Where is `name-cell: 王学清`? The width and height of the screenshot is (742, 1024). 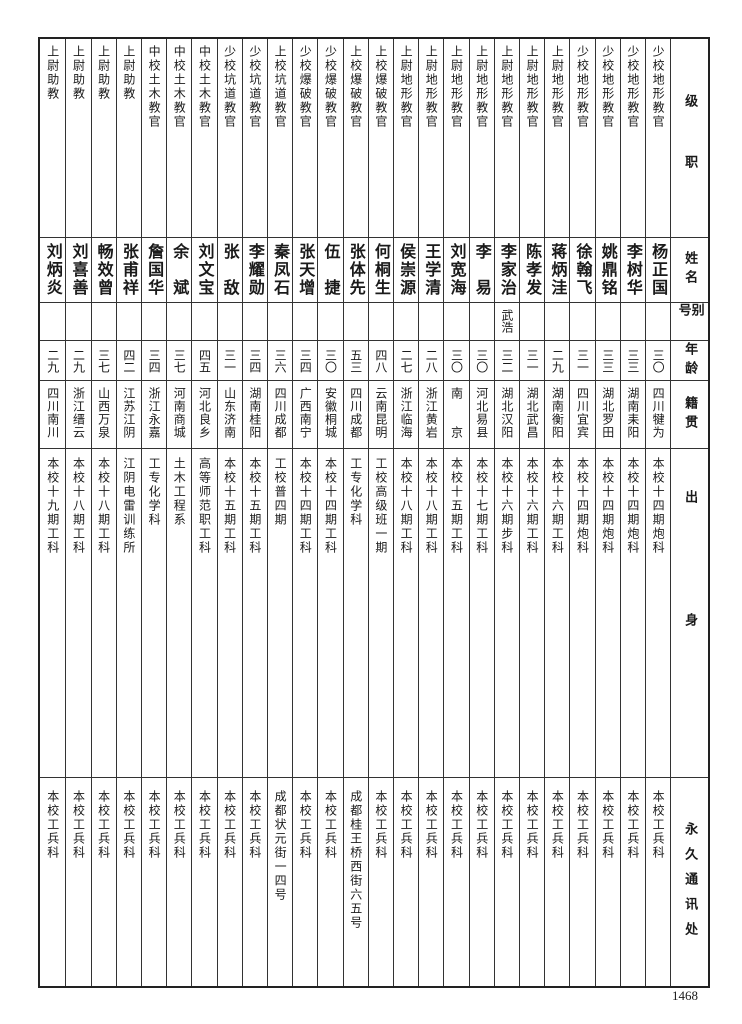 name-cell: 王学清 is located at coordinates (431, 269).